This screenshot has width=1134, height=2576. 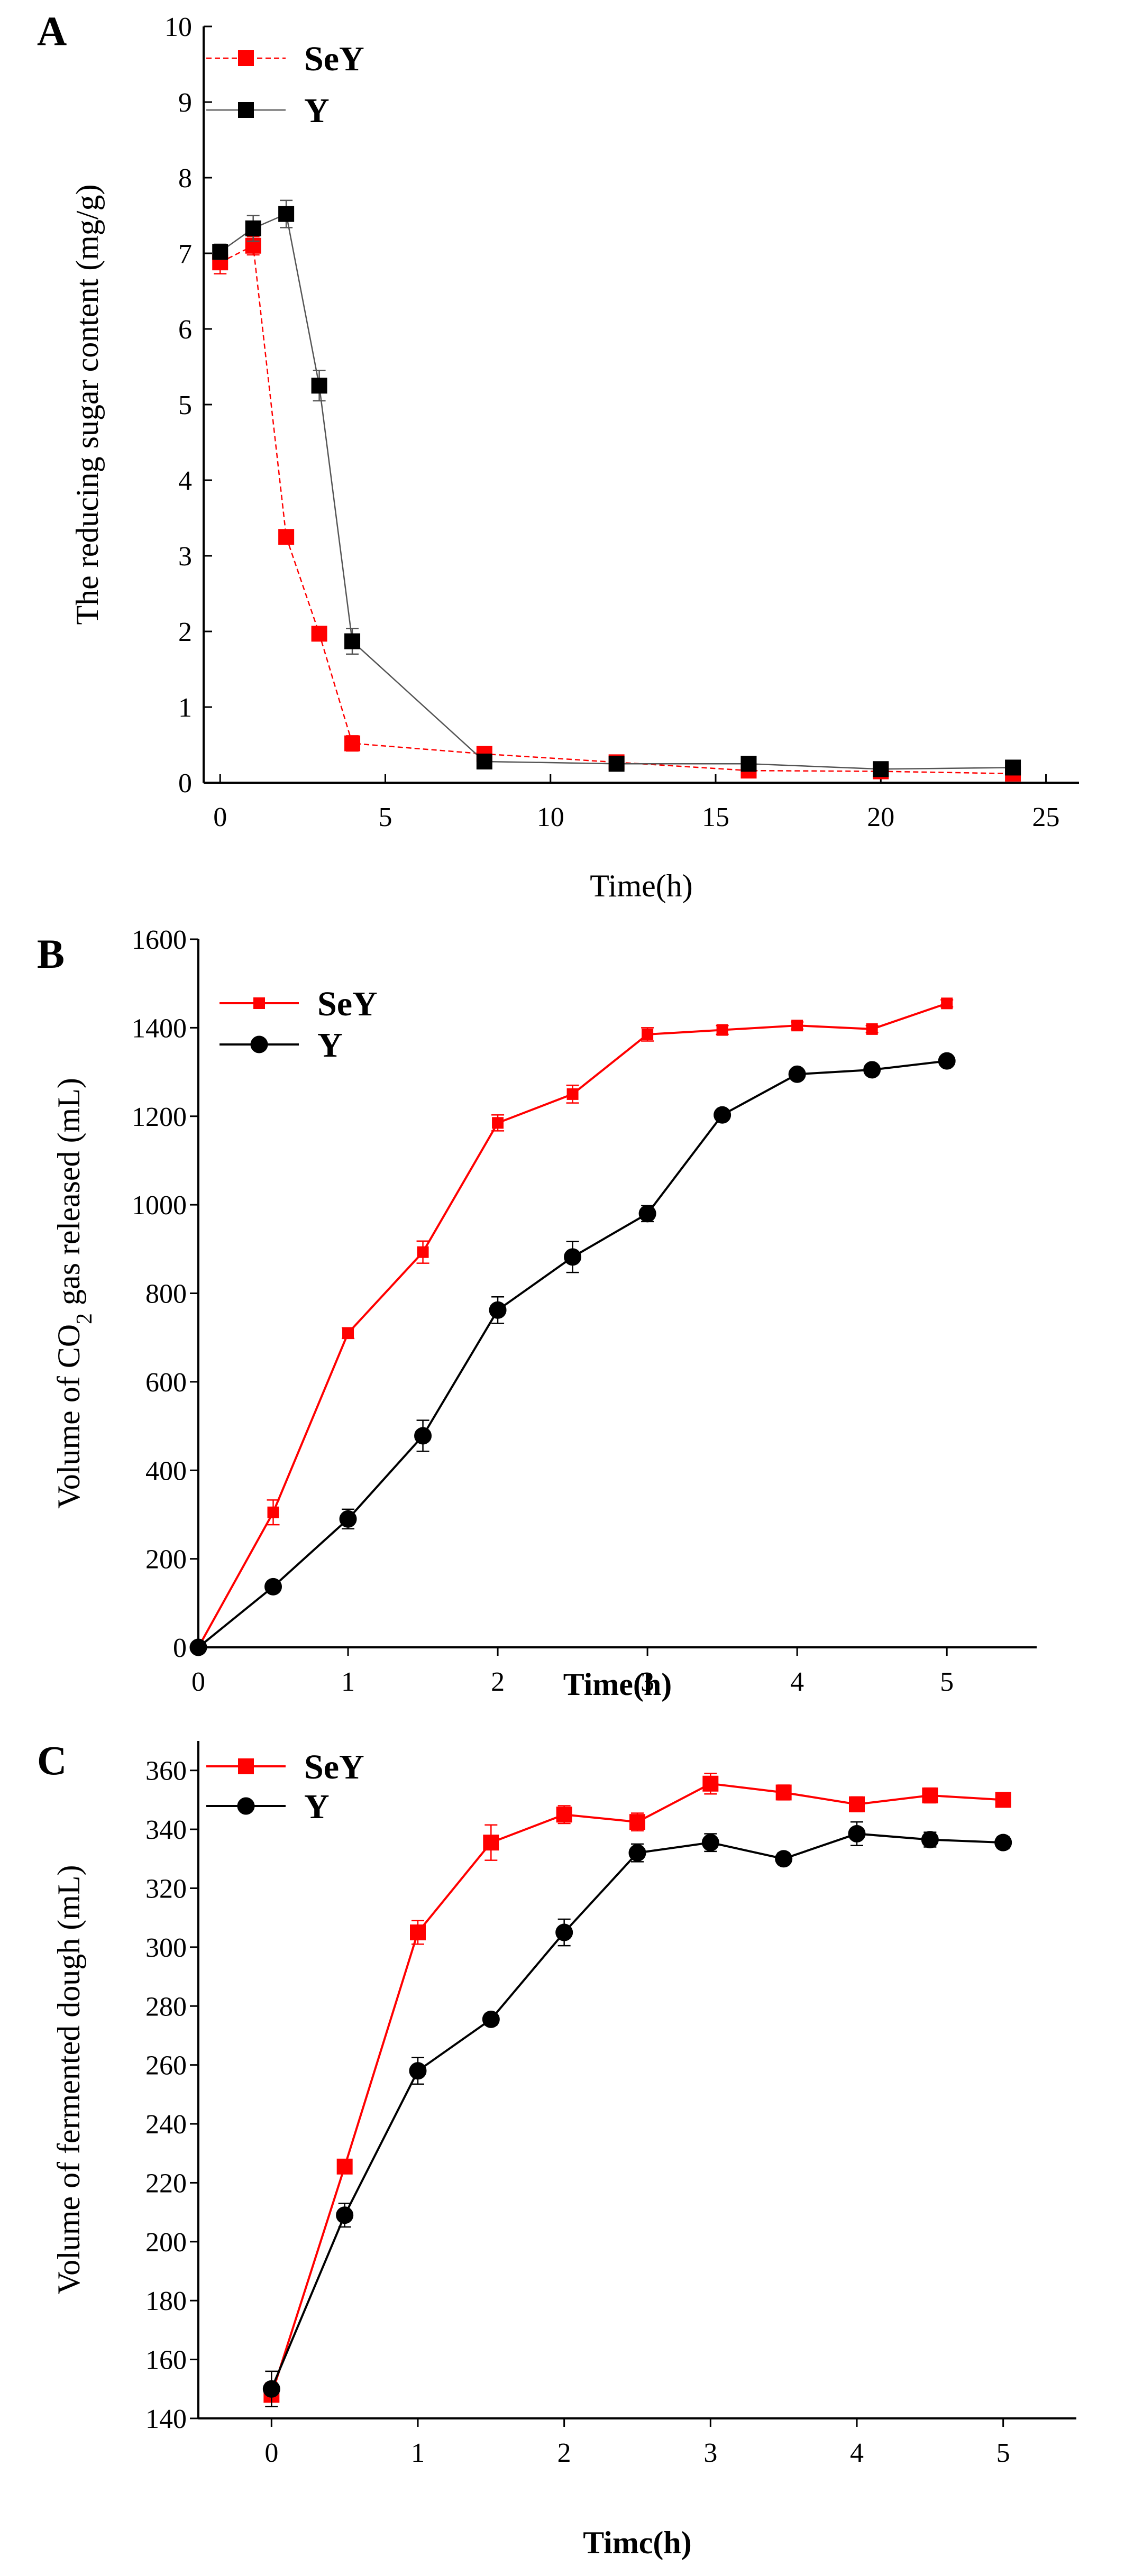 What do you see at coordinates (617, 1685) in the screenshot?
I see `x-axis-title: Time(h)` at bounding box center [617, 1685].